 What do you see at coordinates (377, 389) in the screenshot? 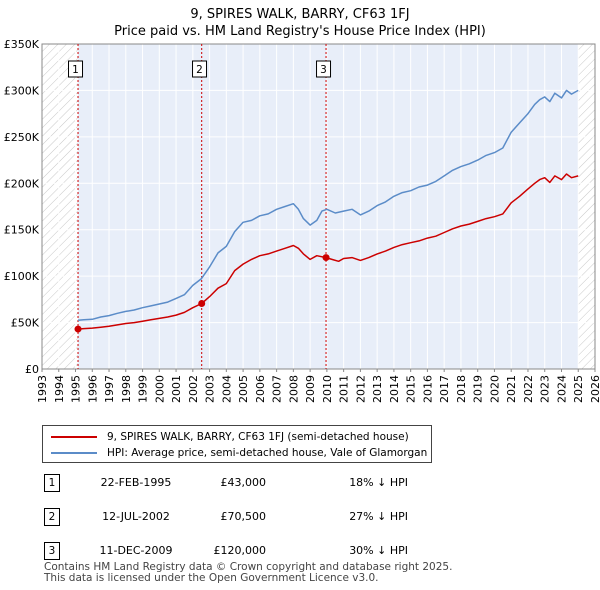
I see `x-tick-label: 2013` at bounding box center [377, 389].